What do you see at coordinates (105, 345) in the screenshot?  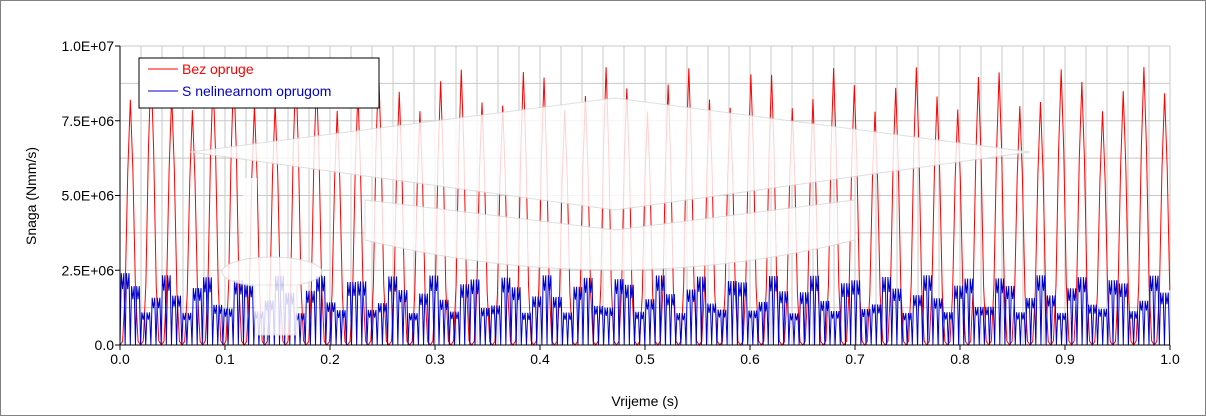 I see `y-tick-label: 0.0` at bounding box center [105, 345].